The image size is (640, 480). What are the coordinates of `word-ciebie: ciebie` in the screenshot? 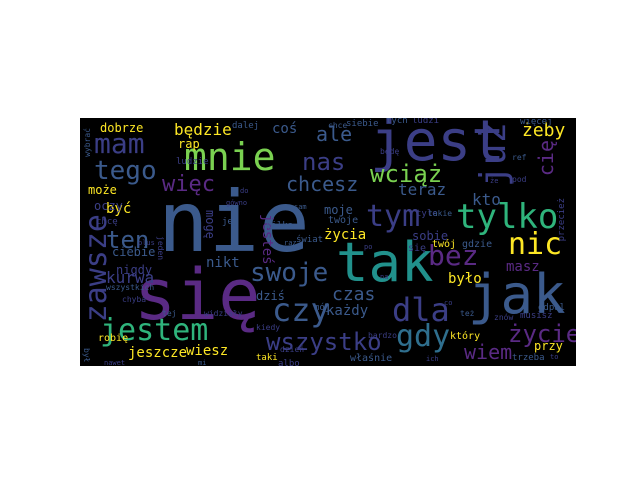 It's located at (134, 252).